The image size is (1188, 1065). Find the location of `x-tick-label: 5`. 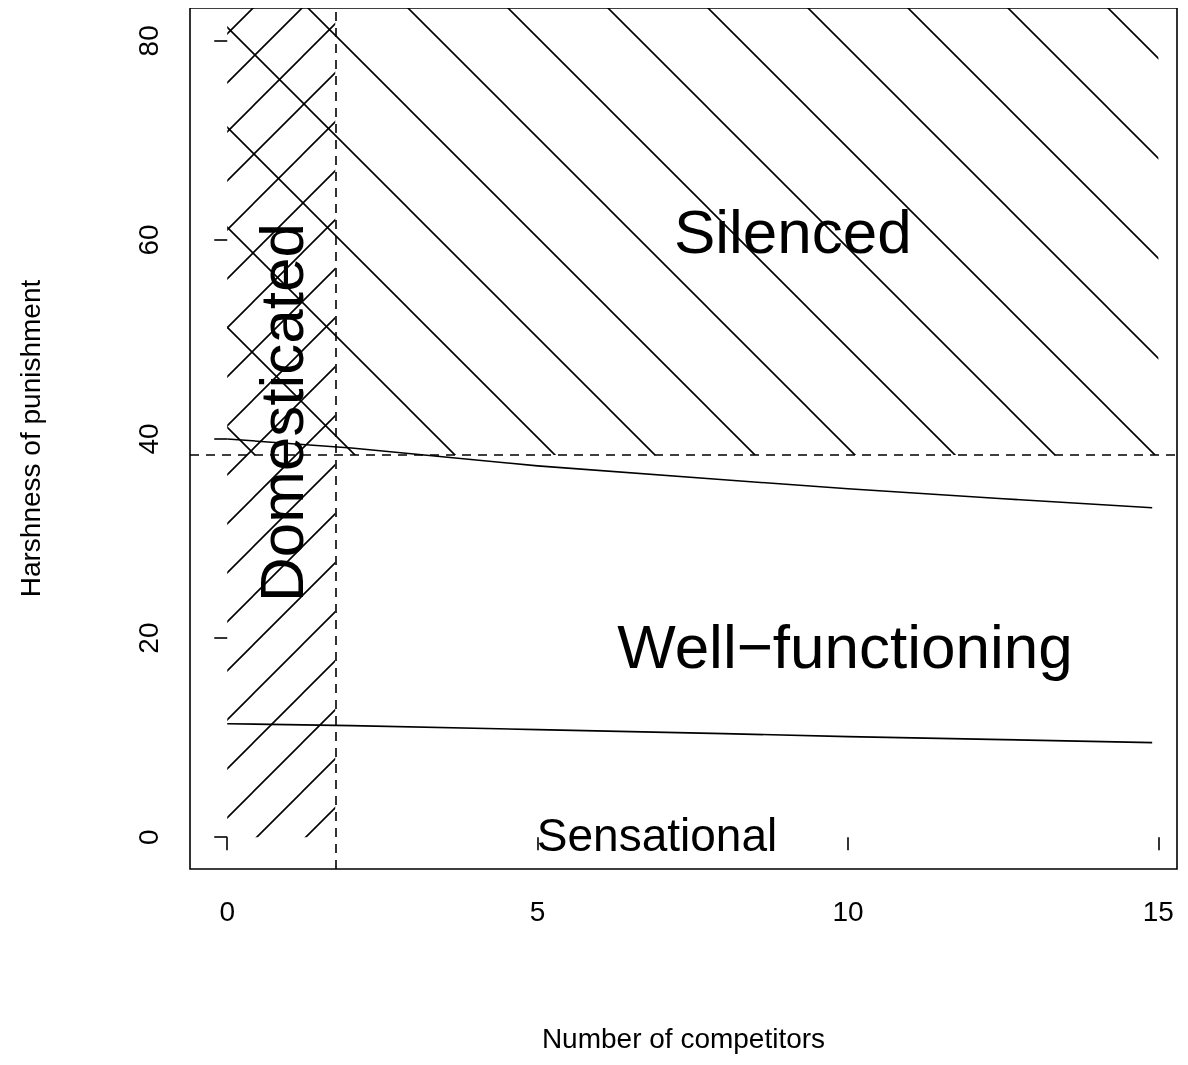

x-tick-label: 5 is located at coordinates (537, 911).